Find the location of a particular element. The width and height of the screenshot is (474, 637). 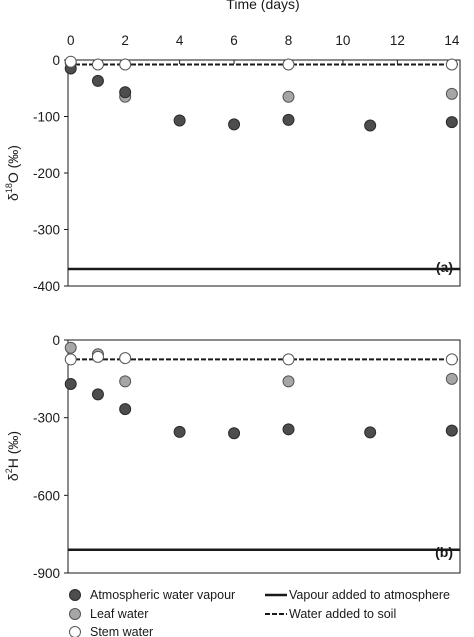

legend-label-soil-line: Water added to soil is located at coordinates (342, 614).